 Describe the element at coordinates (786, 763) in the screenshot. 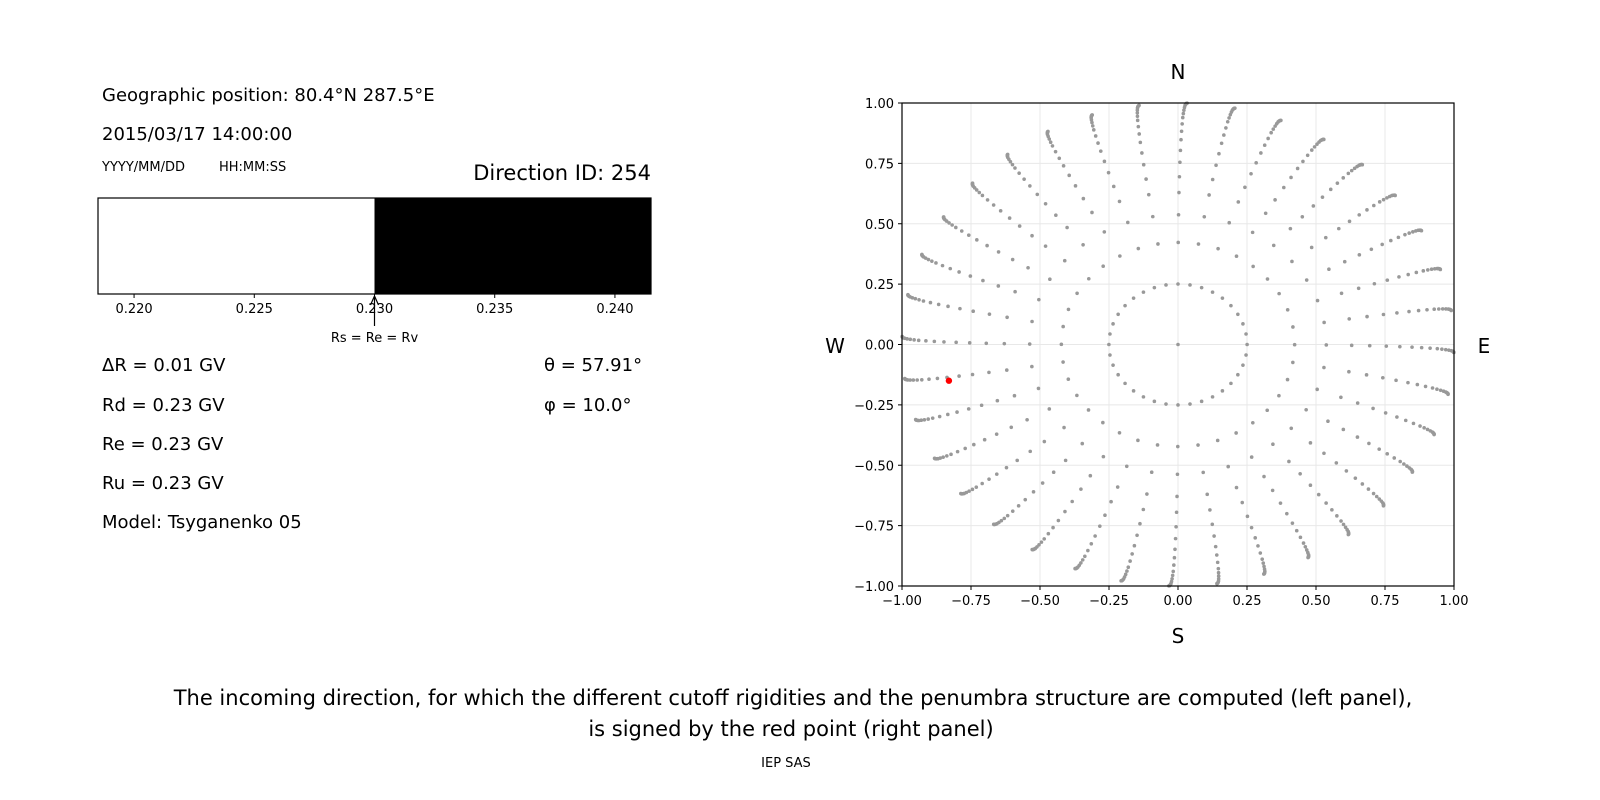

I see `credit-label: IEP SAS` at that location.